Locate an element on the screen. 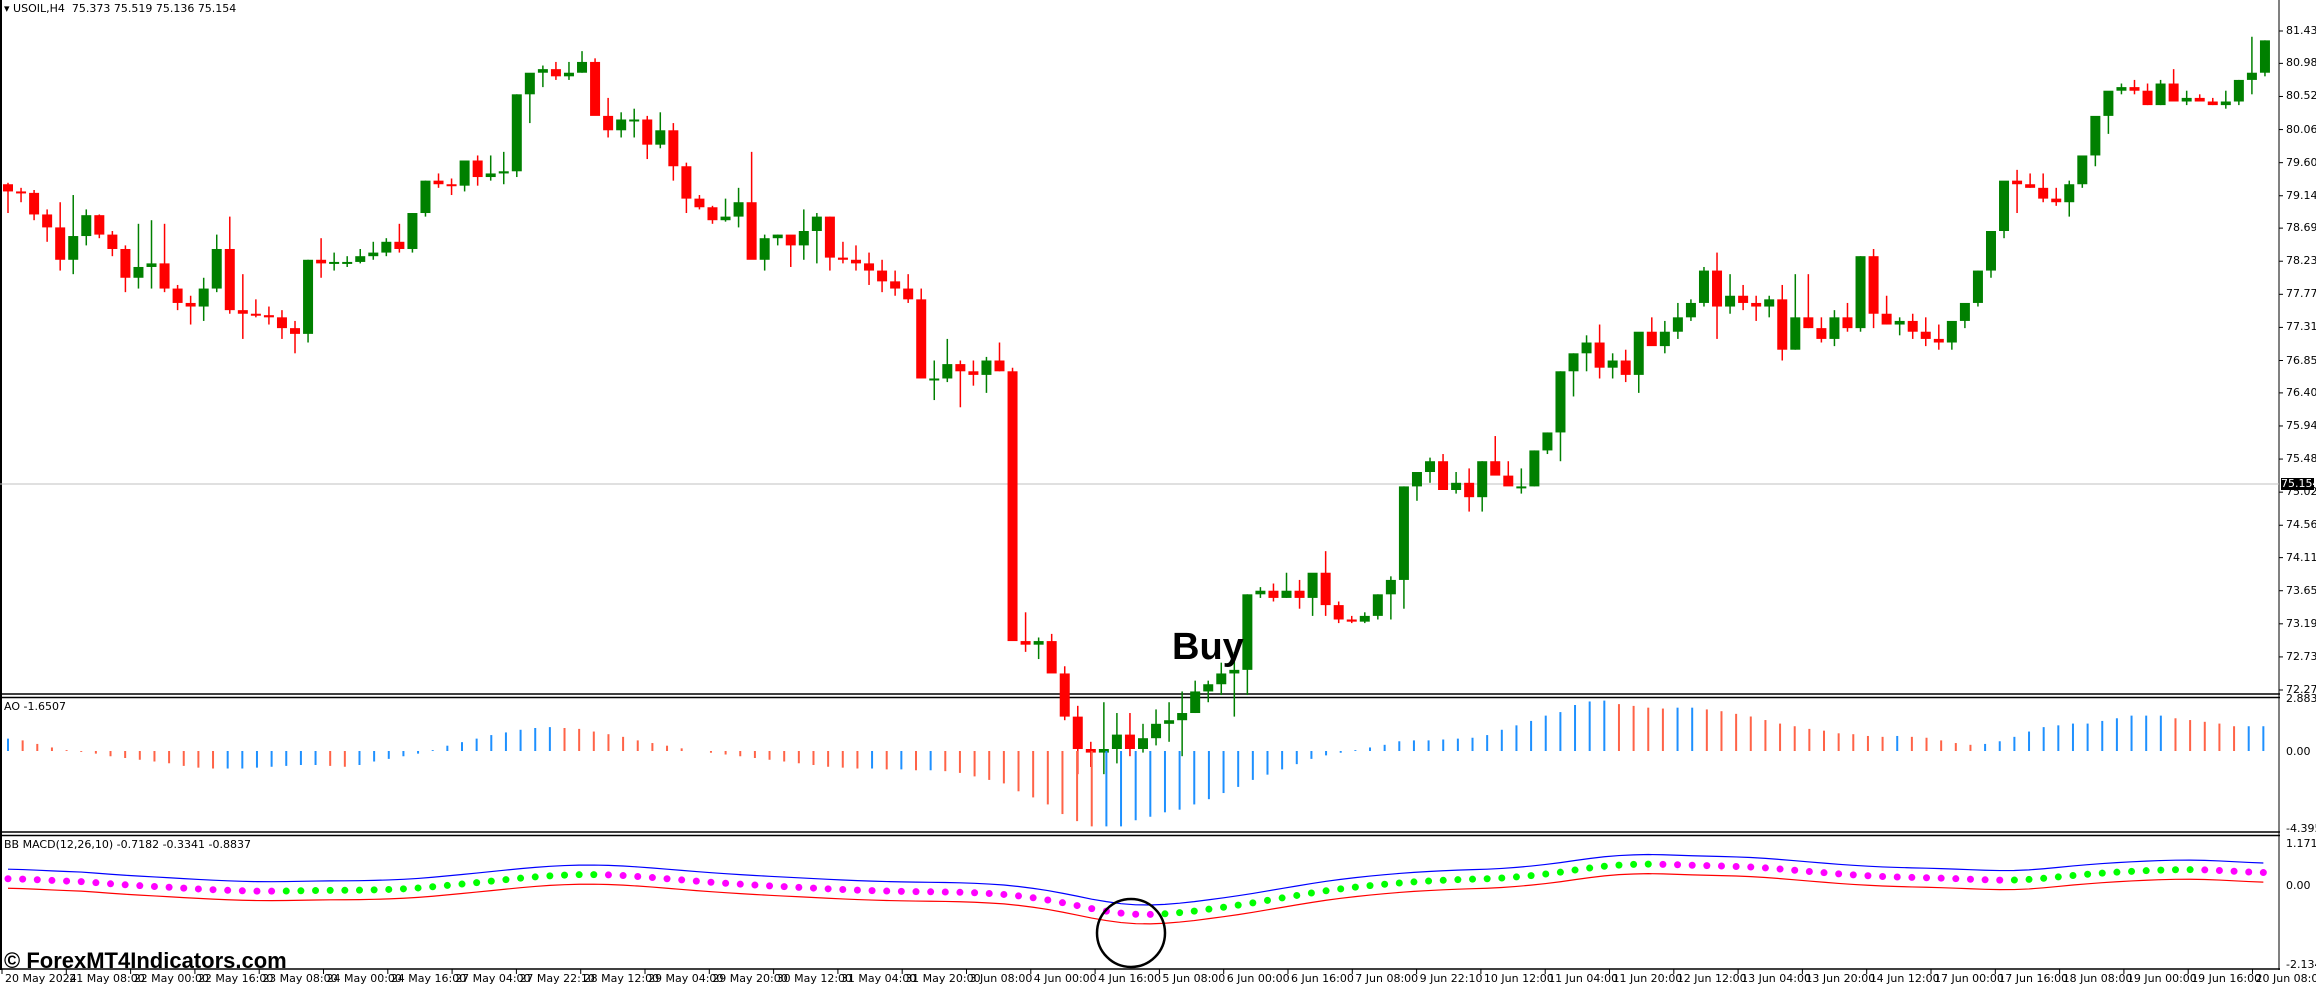 Image resolution: width=2316 pixels, height=986 pixels. price-tick-label: 73.650 is located at coordinates (2301, 590).